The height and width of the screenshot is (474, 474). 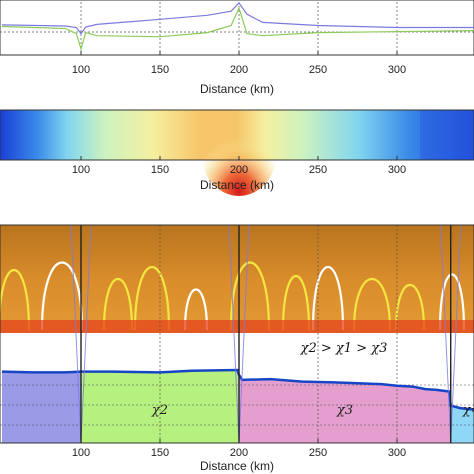 I want to click on panel-top-line-grid, so click(x=237, y=28).